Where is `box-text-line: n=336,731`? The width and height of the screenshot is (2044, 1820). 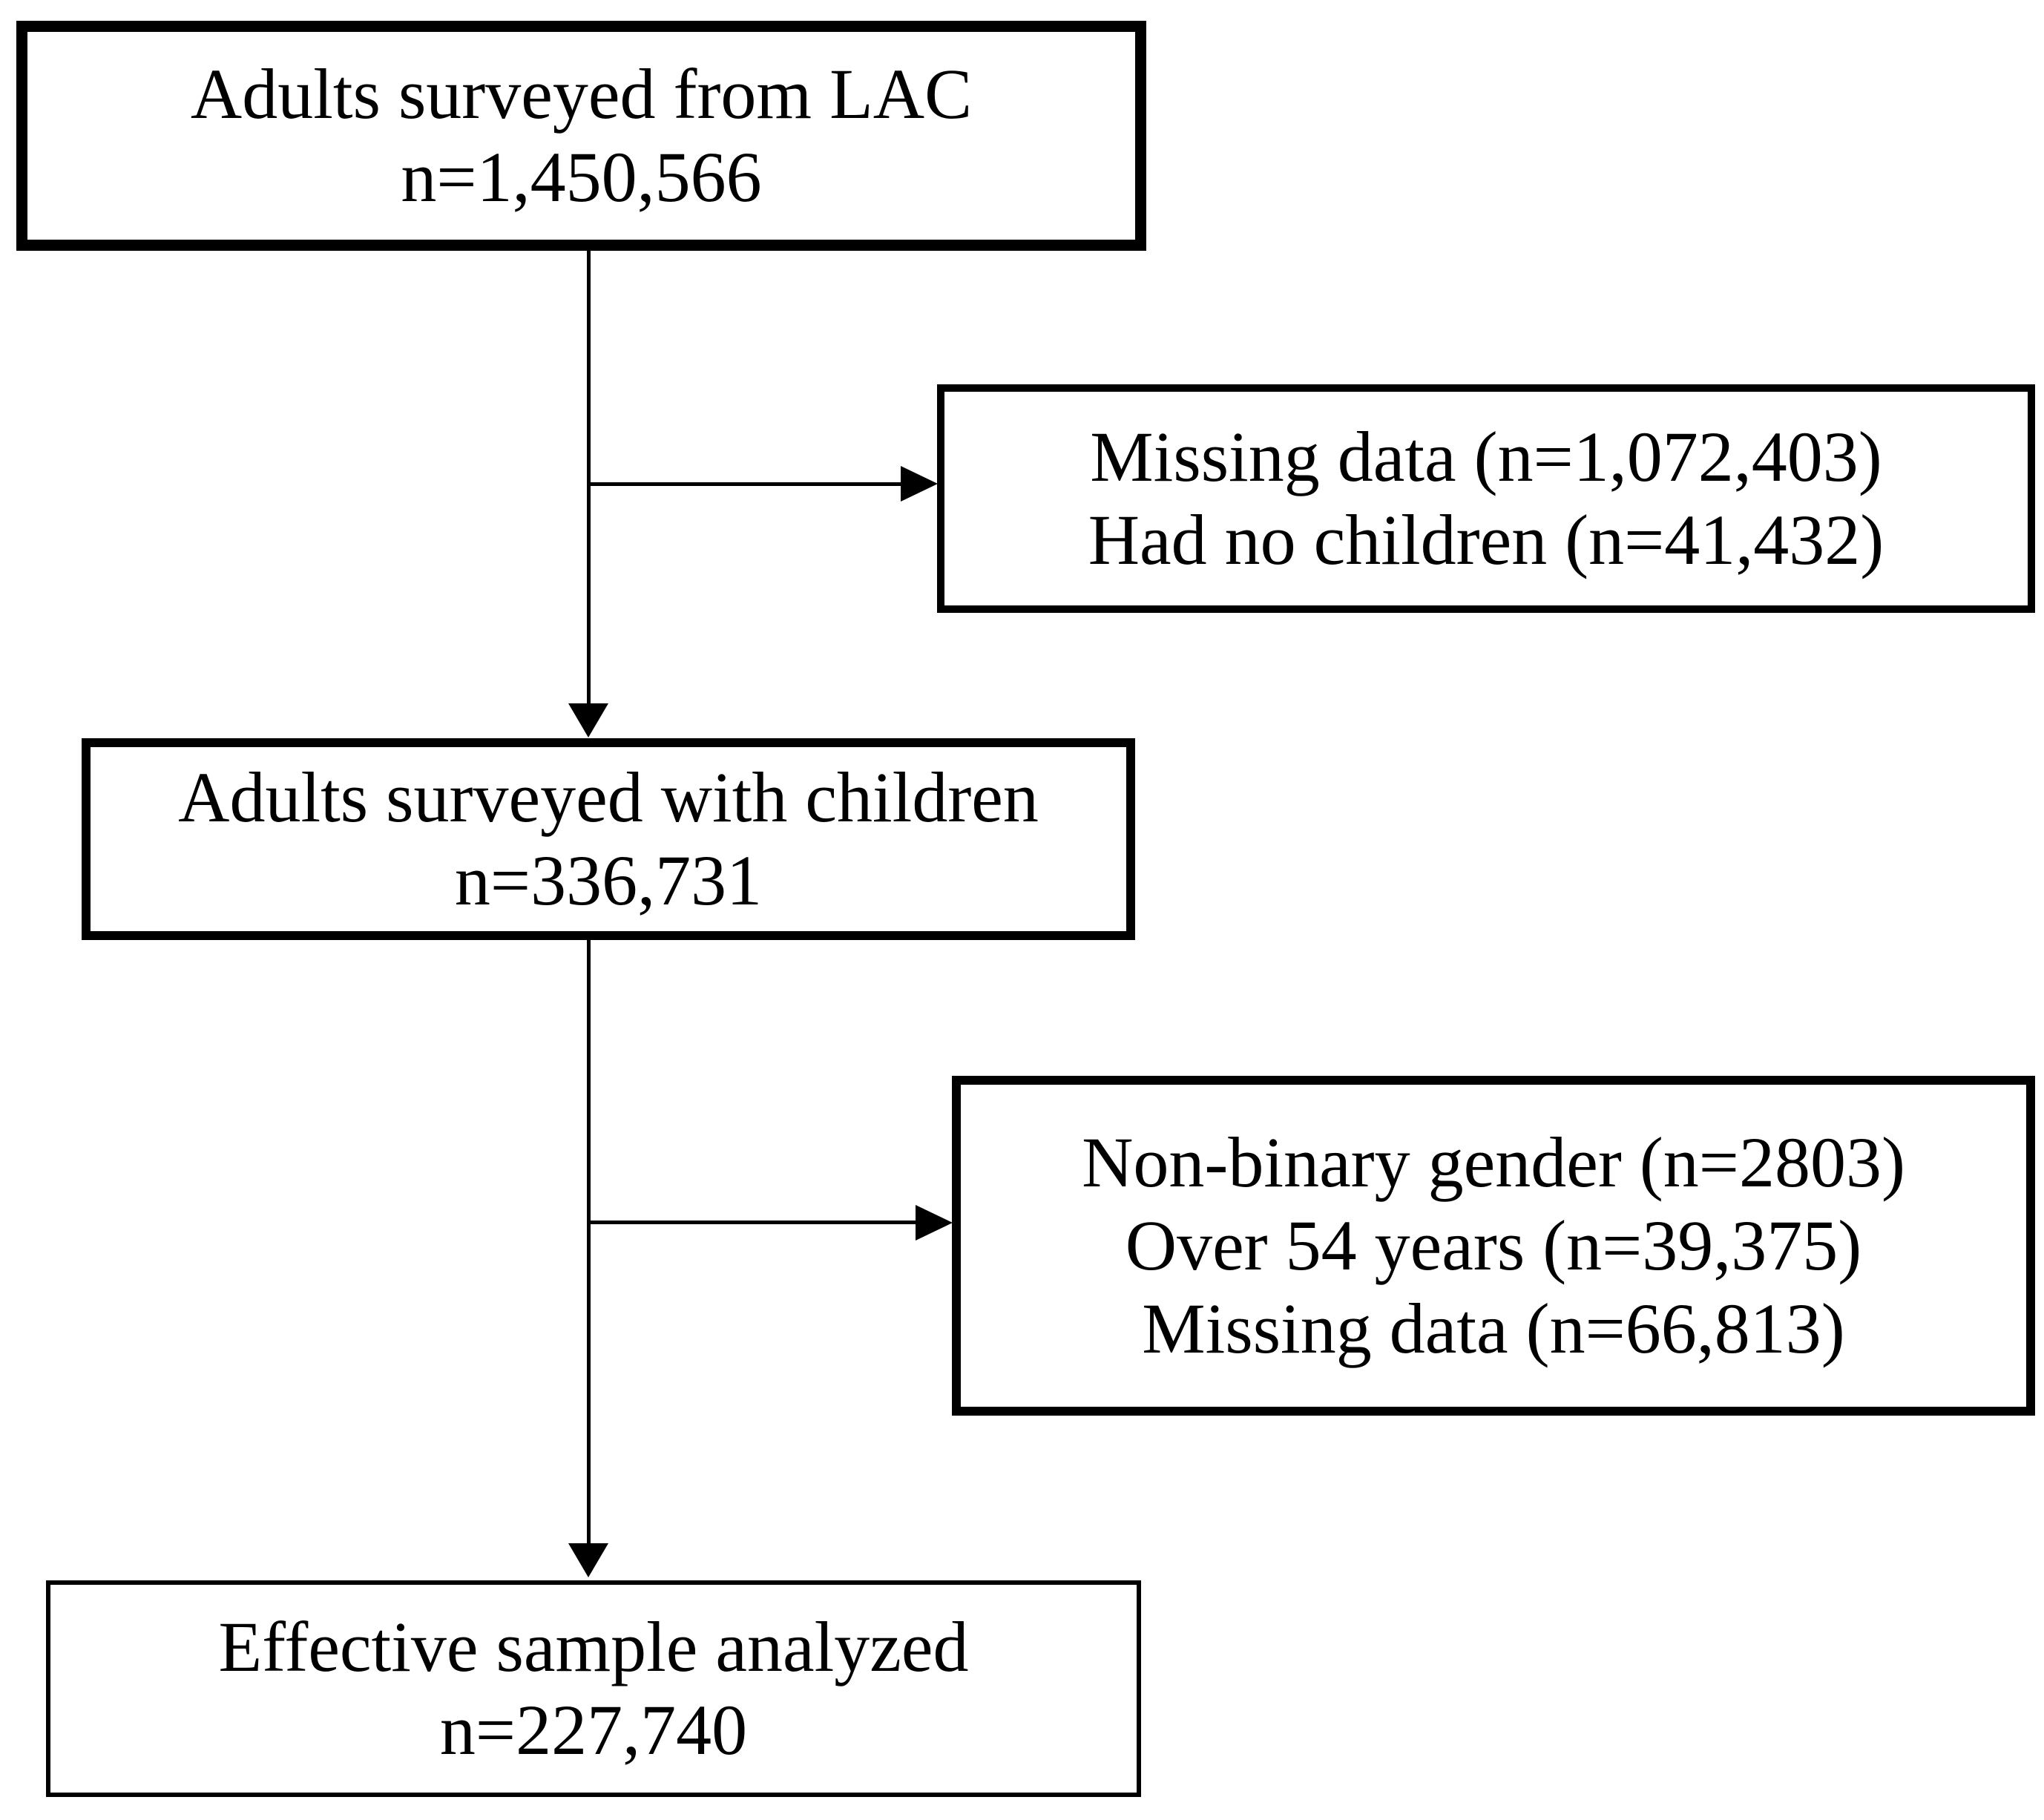
box-text-line: n=336,731 is located at coordinates (608, 881).